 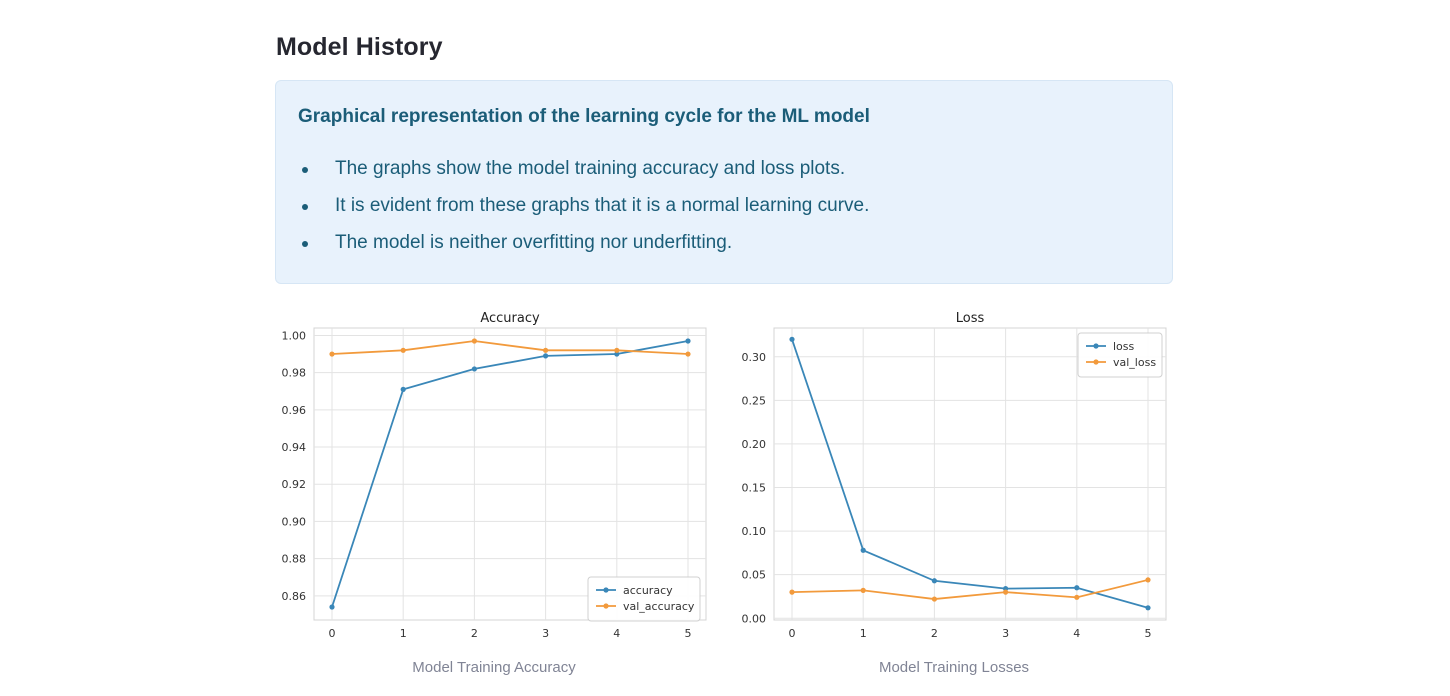 I want to click on series-line-accuracy, so click(x=510, y=474).